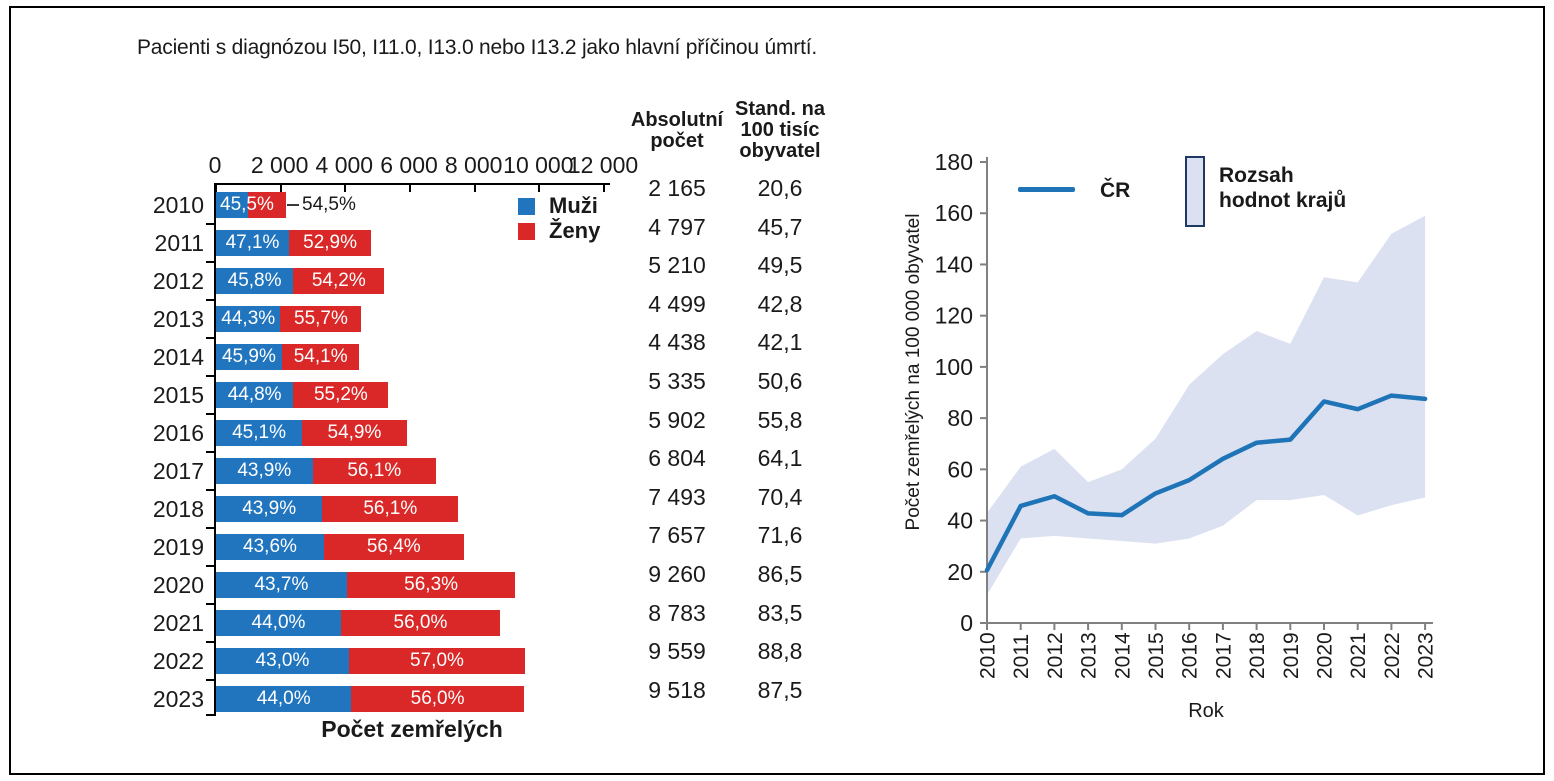 Image resolution: width=1554 pixels, height=781 pixels. I want to click on bar-segment-men: 43,6%, so click(270, 547).